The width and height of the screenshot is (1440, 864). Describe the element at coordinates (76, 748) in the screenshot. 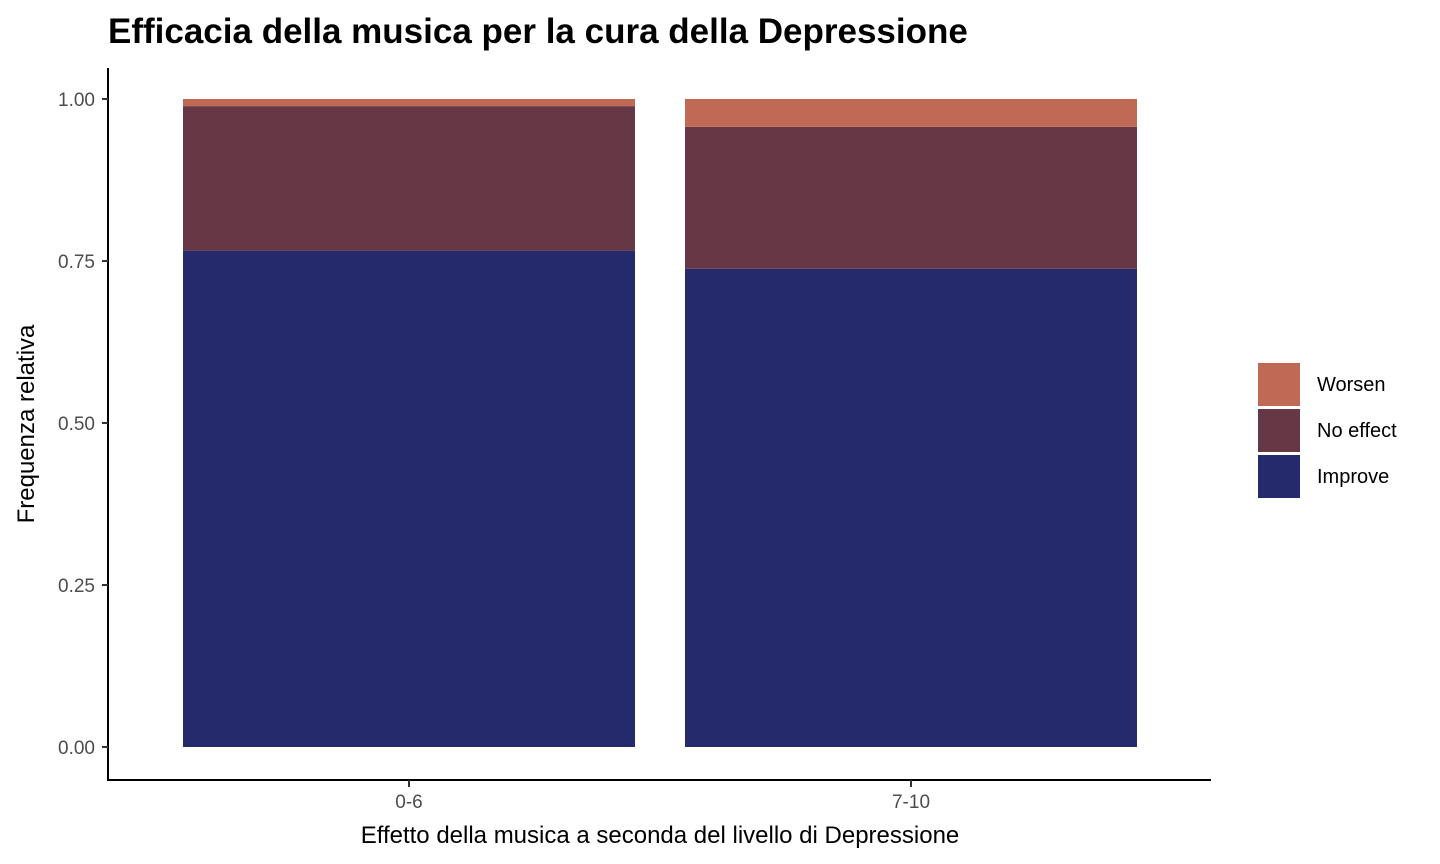

I see `y-tick-label: 0.00` at that location.